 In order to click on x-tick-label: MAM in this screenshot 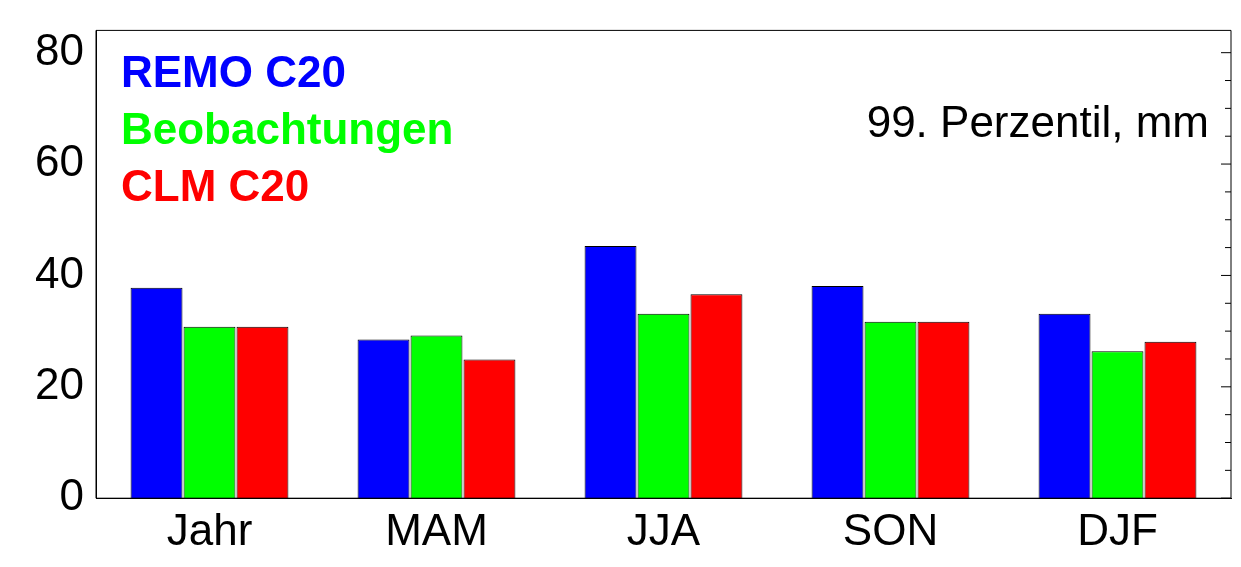, I will do `click(436, 529)`.